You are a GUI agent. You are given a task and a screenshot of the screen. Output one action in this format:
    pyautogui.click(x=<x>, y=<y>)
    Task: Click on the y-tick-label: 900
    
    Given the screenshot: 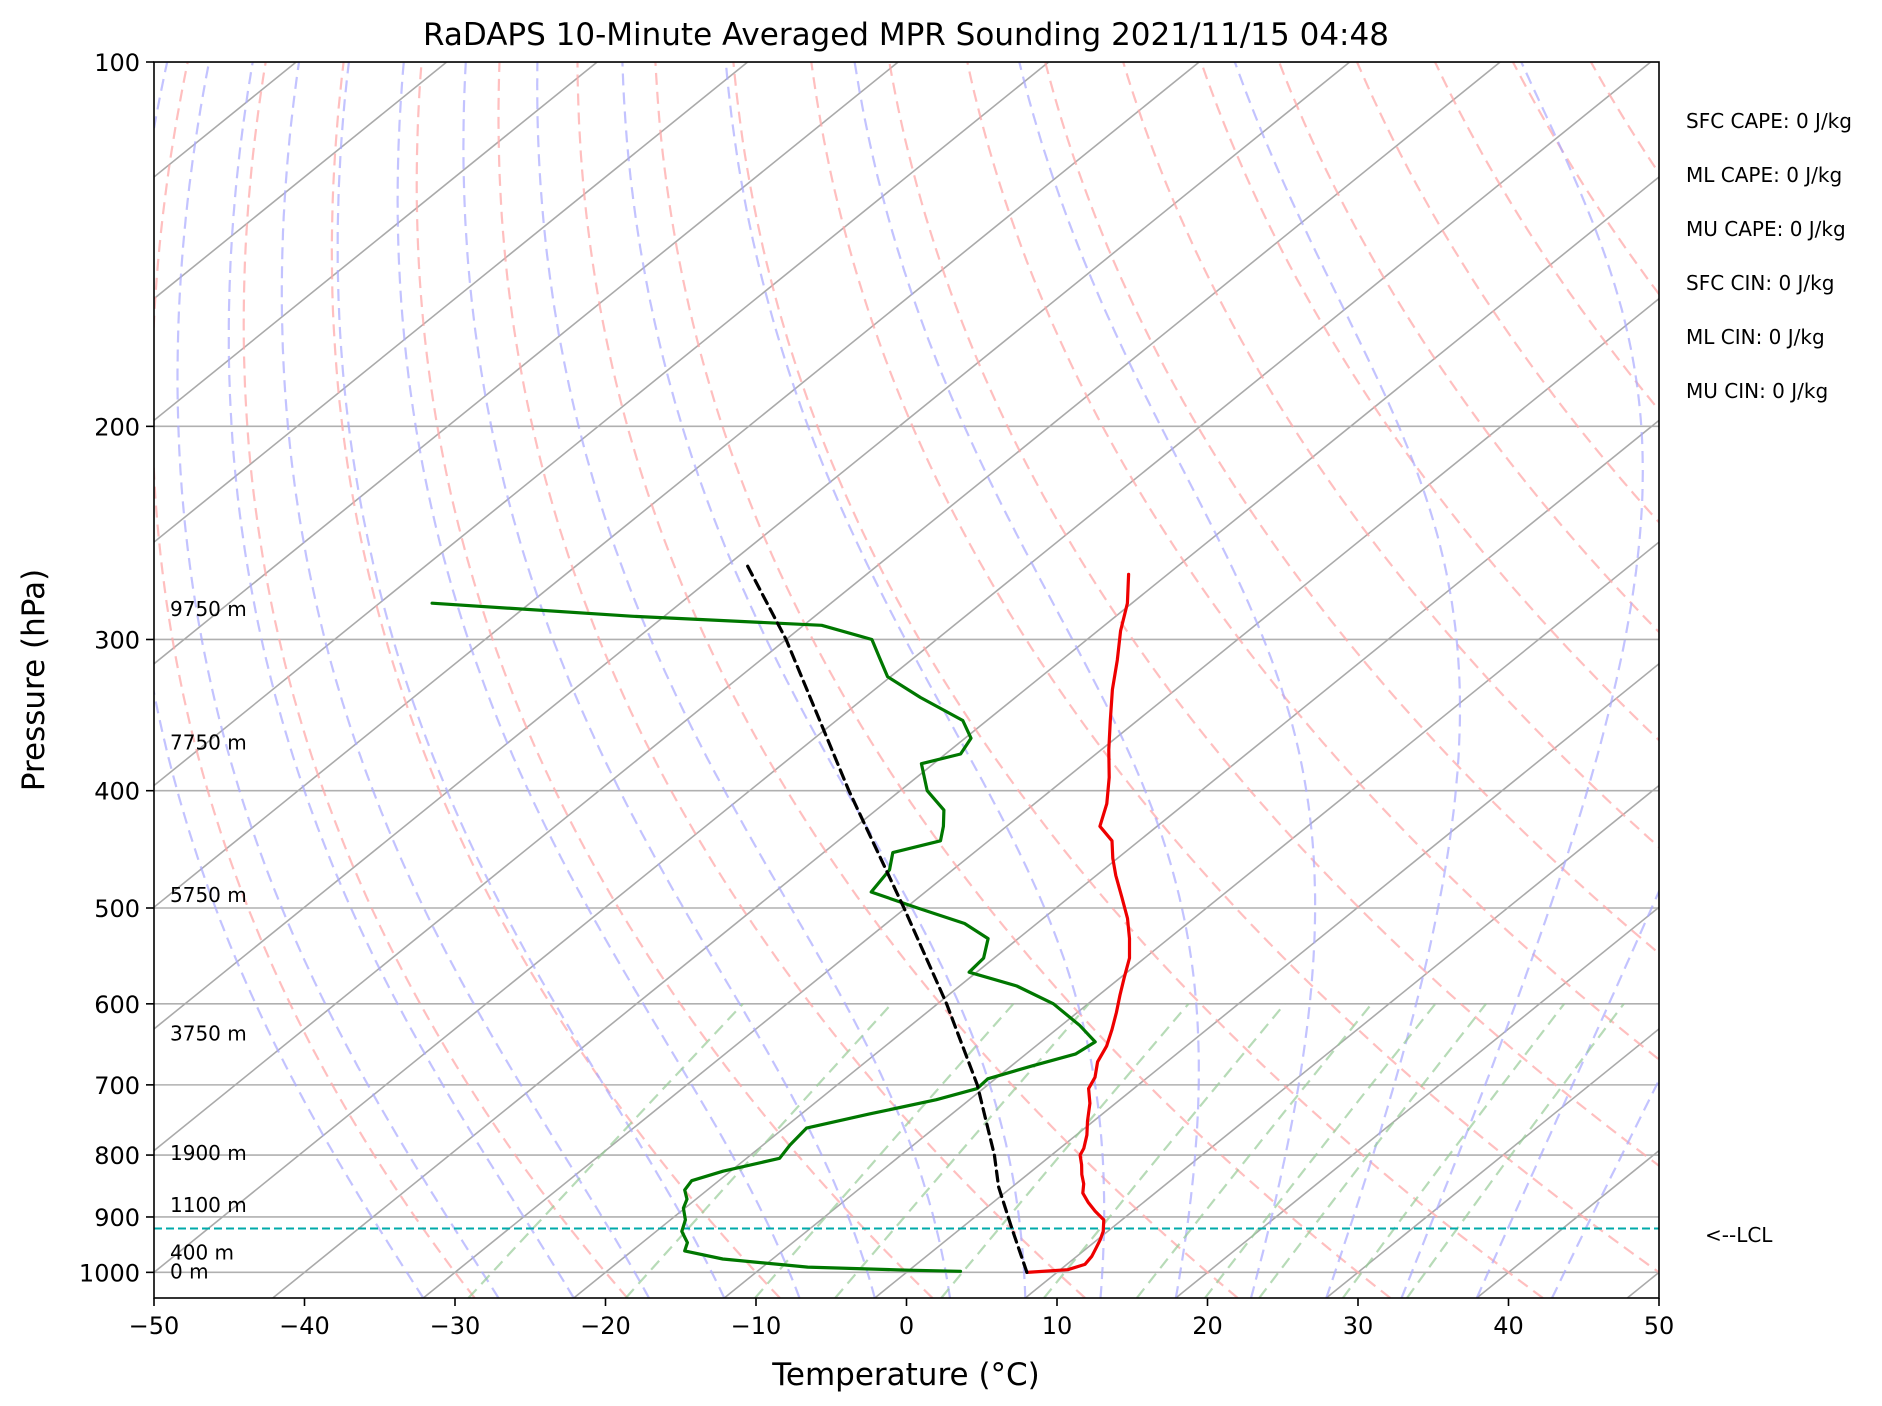 What is the action you would take?
    pyautogui.click(x=117, y=1218)
    